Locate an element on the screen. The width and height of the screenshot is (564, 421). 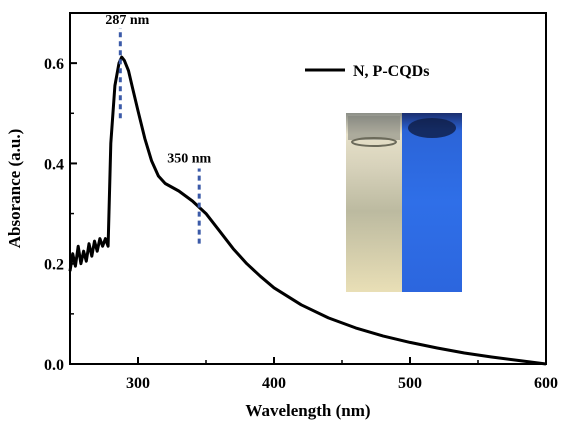
legend-label: N, P-CQDs is located at coordinates (391, 71).